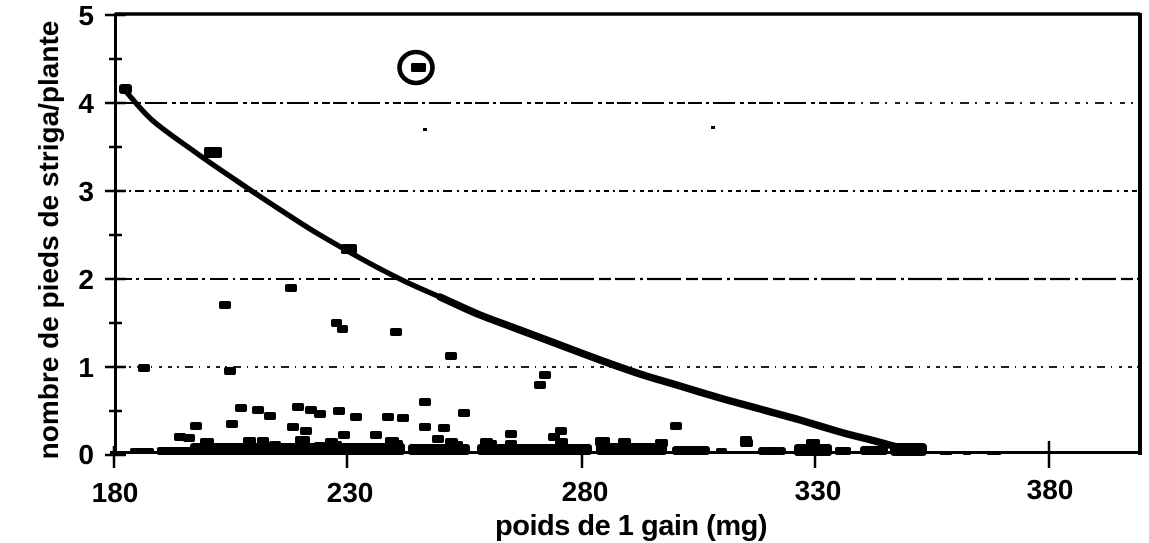  Describe the element at coordinates (818, 490) in the screenshot. I see `svg-text: 330` at that location.